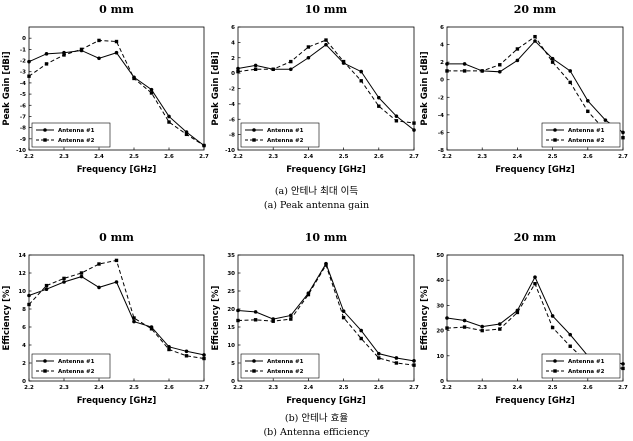 The image size is (633, 441). What do you see at coordinates (231, 292) in the screenshot?
I see `y-tick-label: 25` at bounding box center [231, 292].